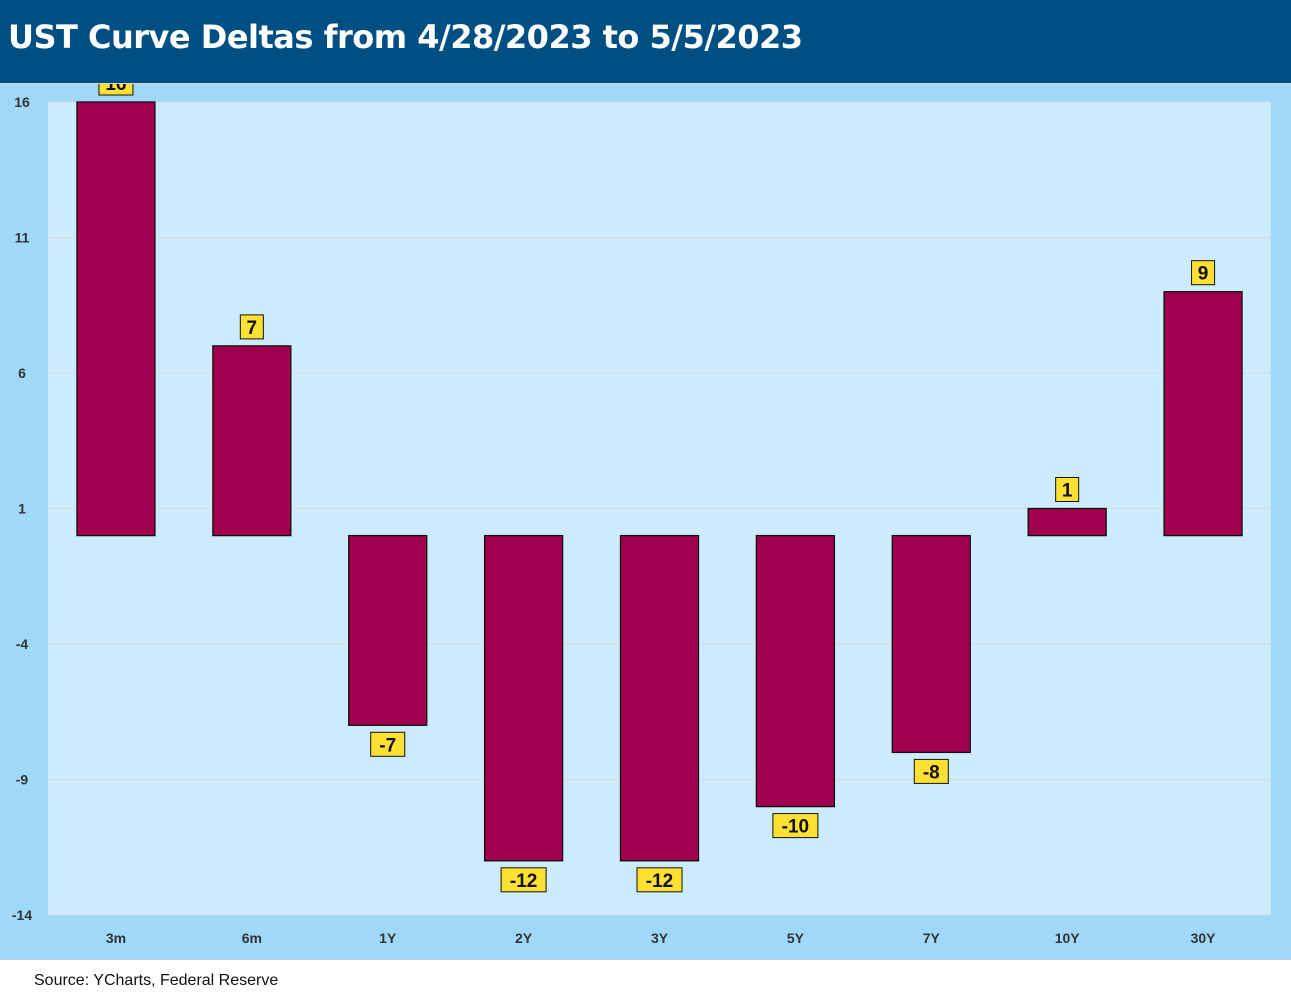 This screenshot has height=1000, width=1291. What do you see at coordinates (932, 938) in the screenshot?
I see `x-tick-label: 7Y` at bounding box center [932, 938].